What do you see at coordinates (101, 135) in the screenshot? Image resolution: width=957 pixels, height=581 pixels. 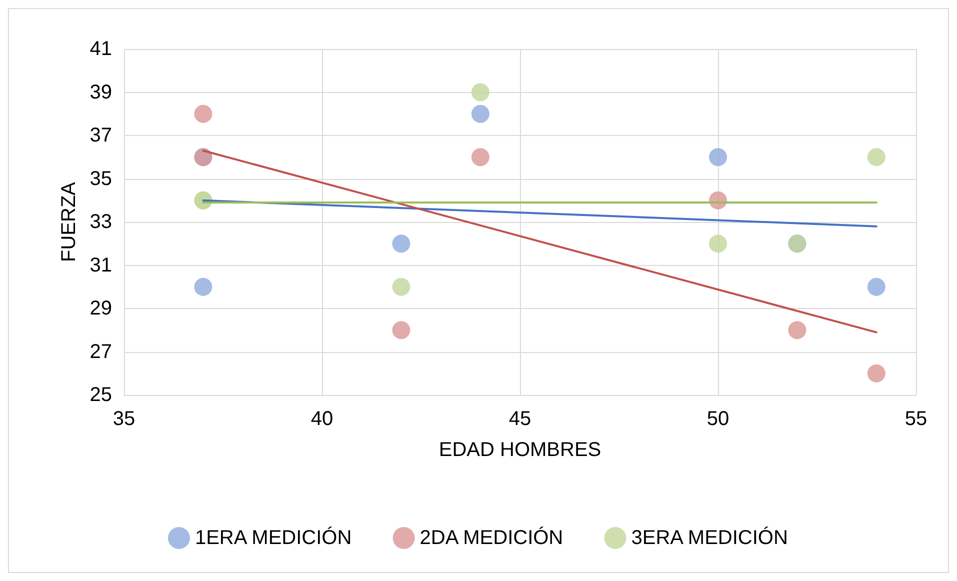 I see `y-tick-label: 37` at bounding box center [101, 135].